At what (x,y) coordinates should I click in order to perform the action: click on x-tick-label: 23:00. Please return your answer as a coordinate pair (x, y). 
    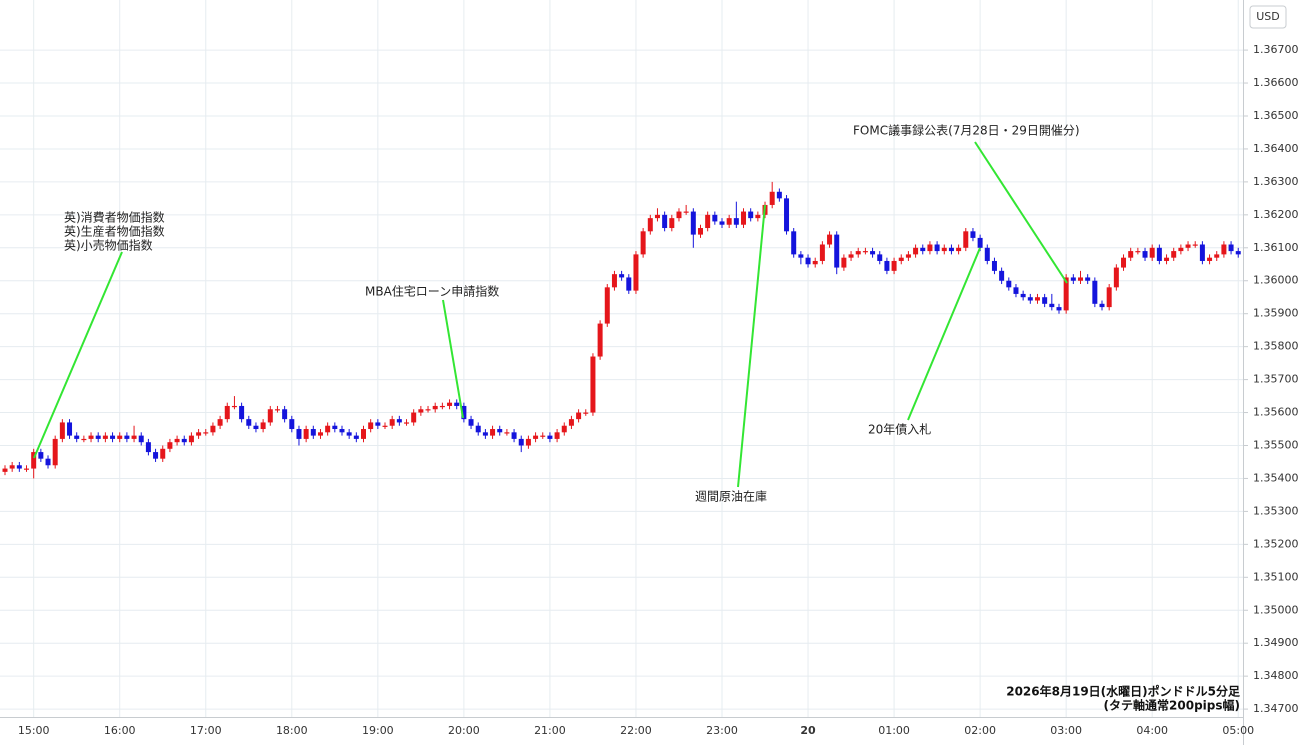
    Looking at the image, I should click on (722, 730).